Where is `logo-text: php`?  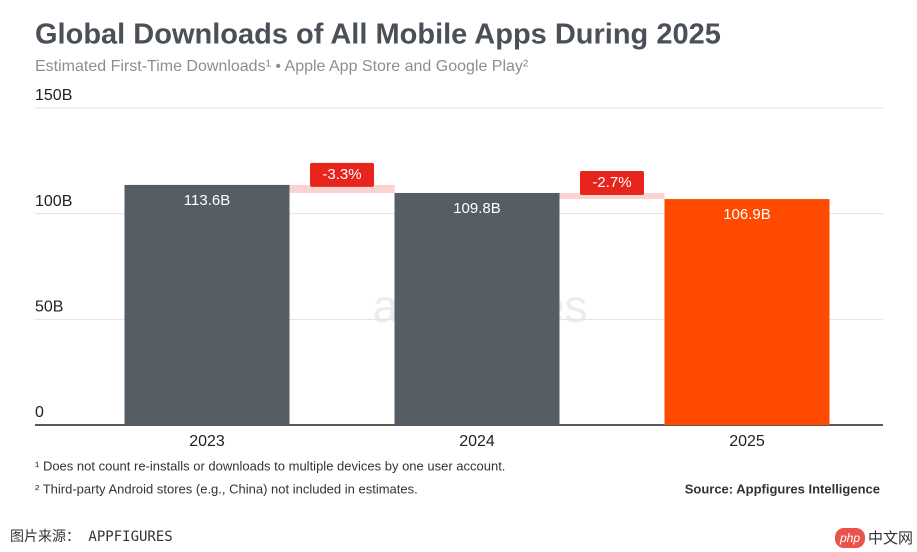
logo-text: php is located at coordinates (849, 538).